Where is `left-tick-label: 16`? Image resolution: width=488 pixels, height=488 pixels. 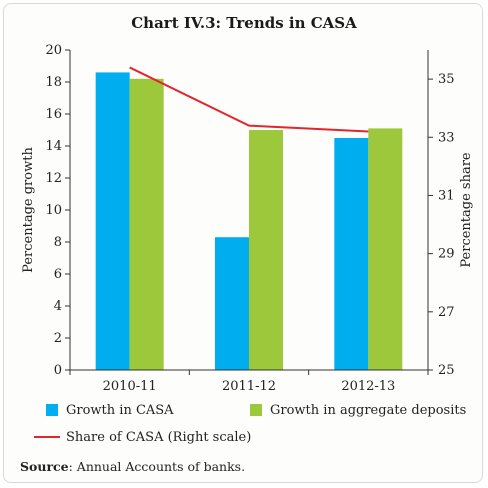
left-tick-label: 16 is located at coordinates (53, 114).